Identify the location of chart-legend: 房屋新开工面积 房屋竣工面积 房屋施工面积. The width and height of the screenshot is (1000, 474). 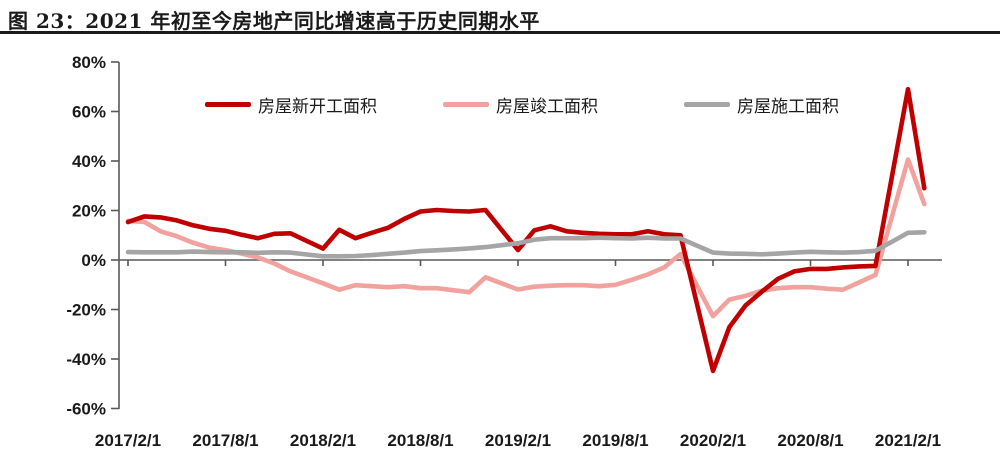
(500, 105).